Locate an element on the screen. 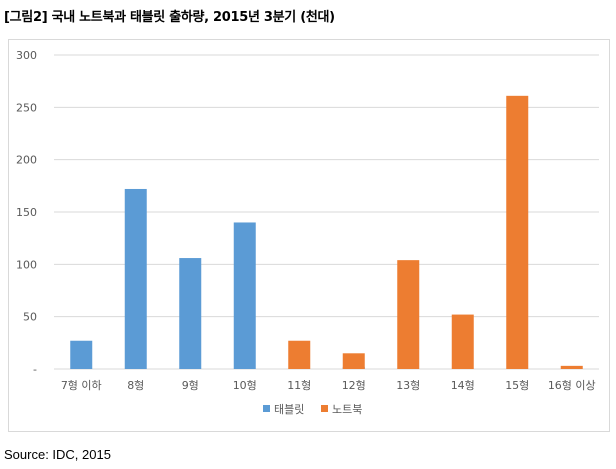  x-tick-label: 16형 이상 is located at coordinates (572, 385).